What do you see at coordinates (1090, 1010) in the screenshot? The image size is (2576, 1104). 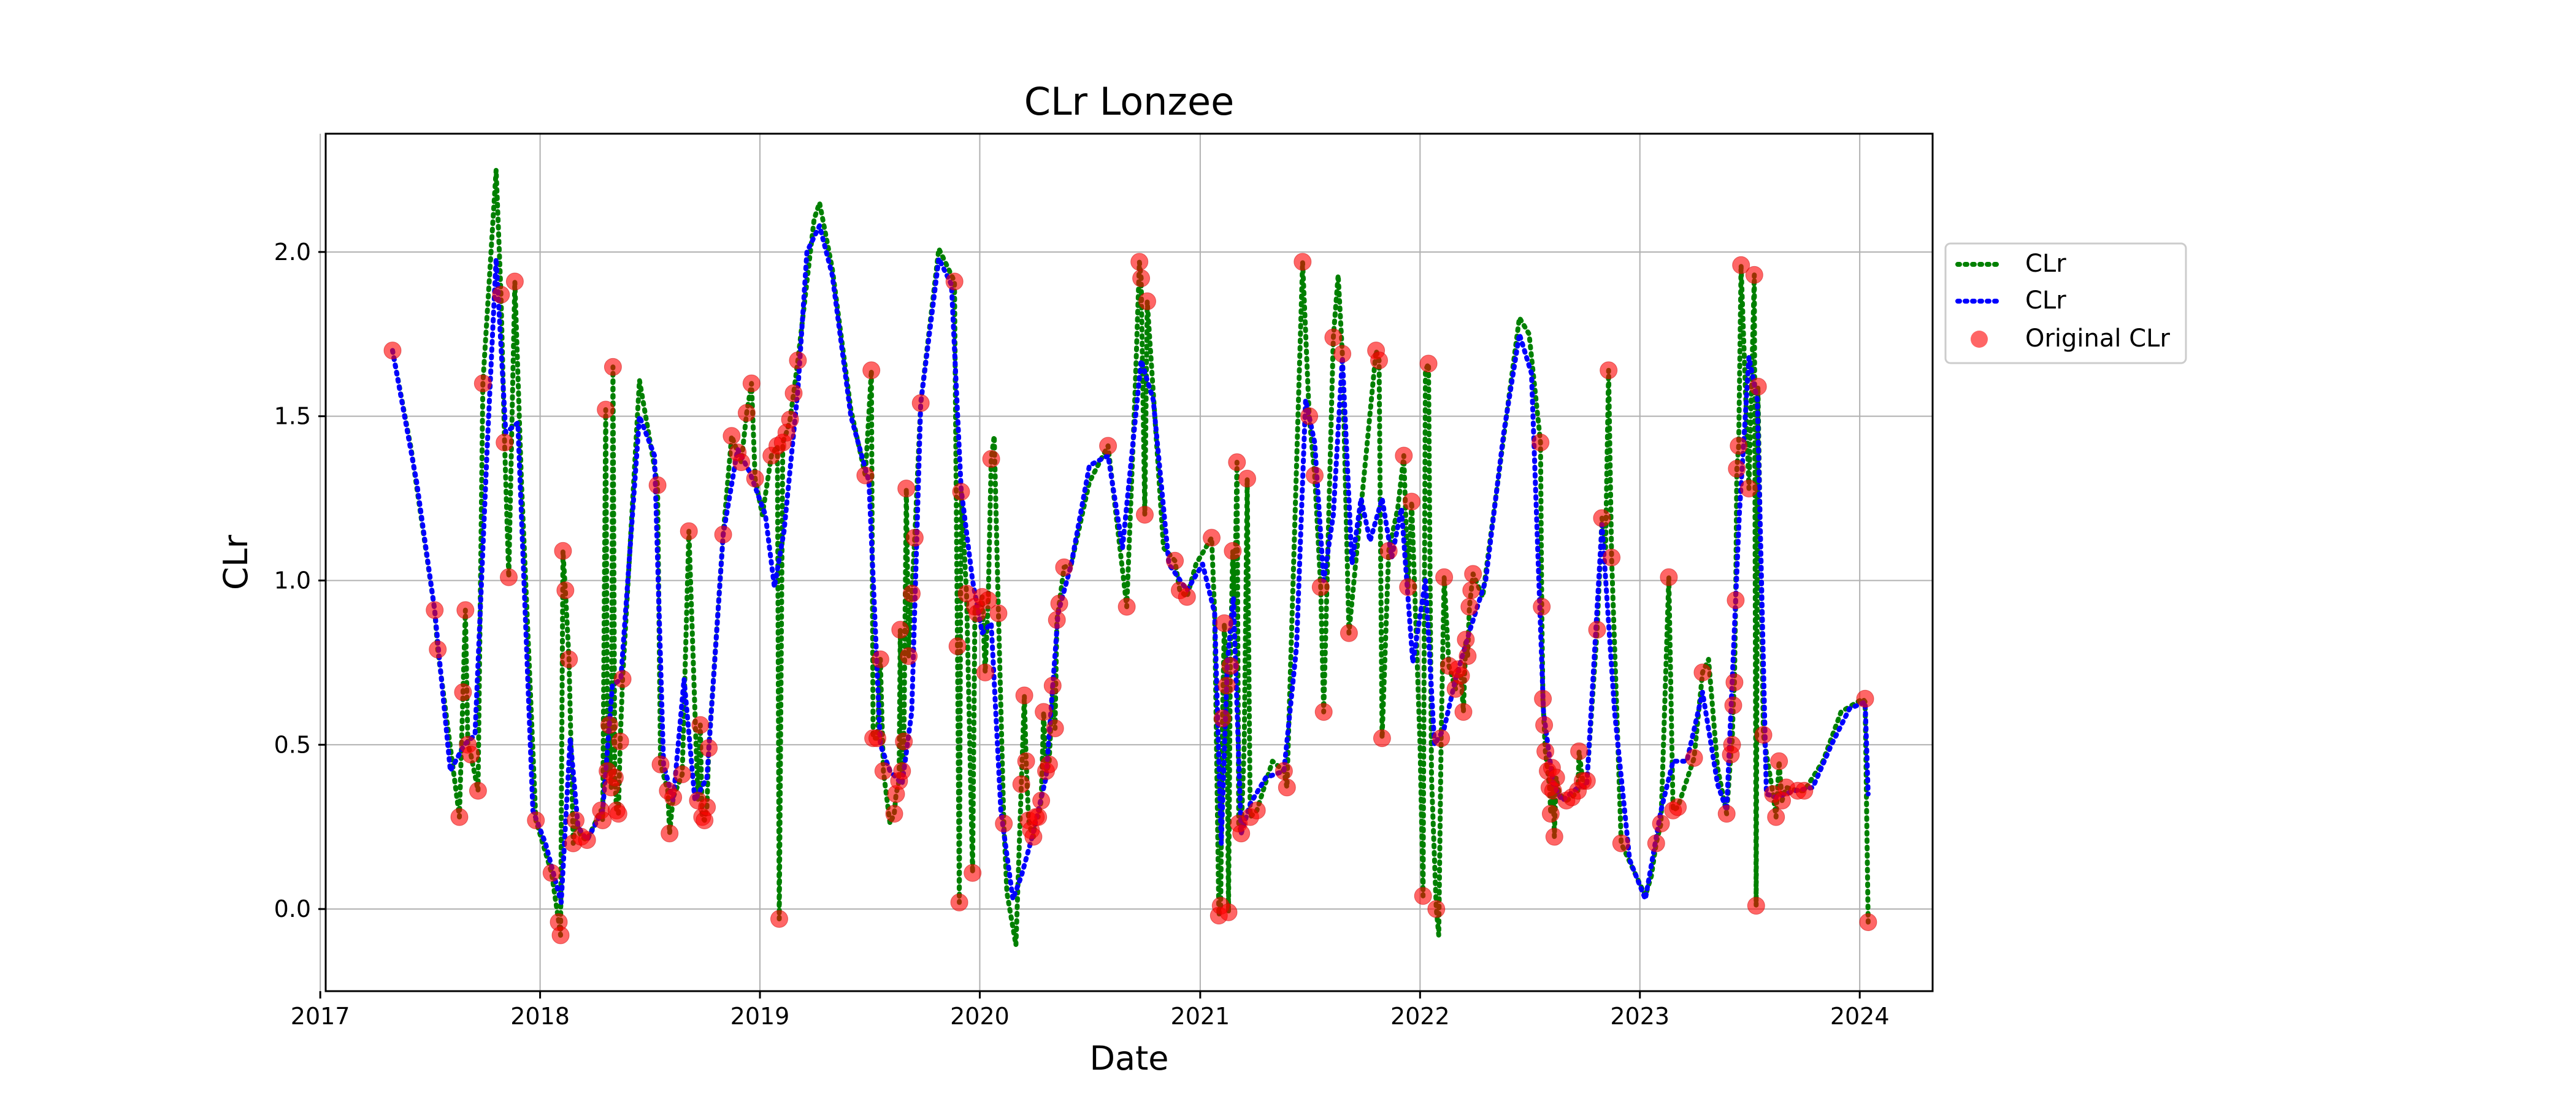 I see `x-axis-ticks: 2017 2018 2019 2020 2021 2022 2023 2024` at bounding box center [1090, 1010].